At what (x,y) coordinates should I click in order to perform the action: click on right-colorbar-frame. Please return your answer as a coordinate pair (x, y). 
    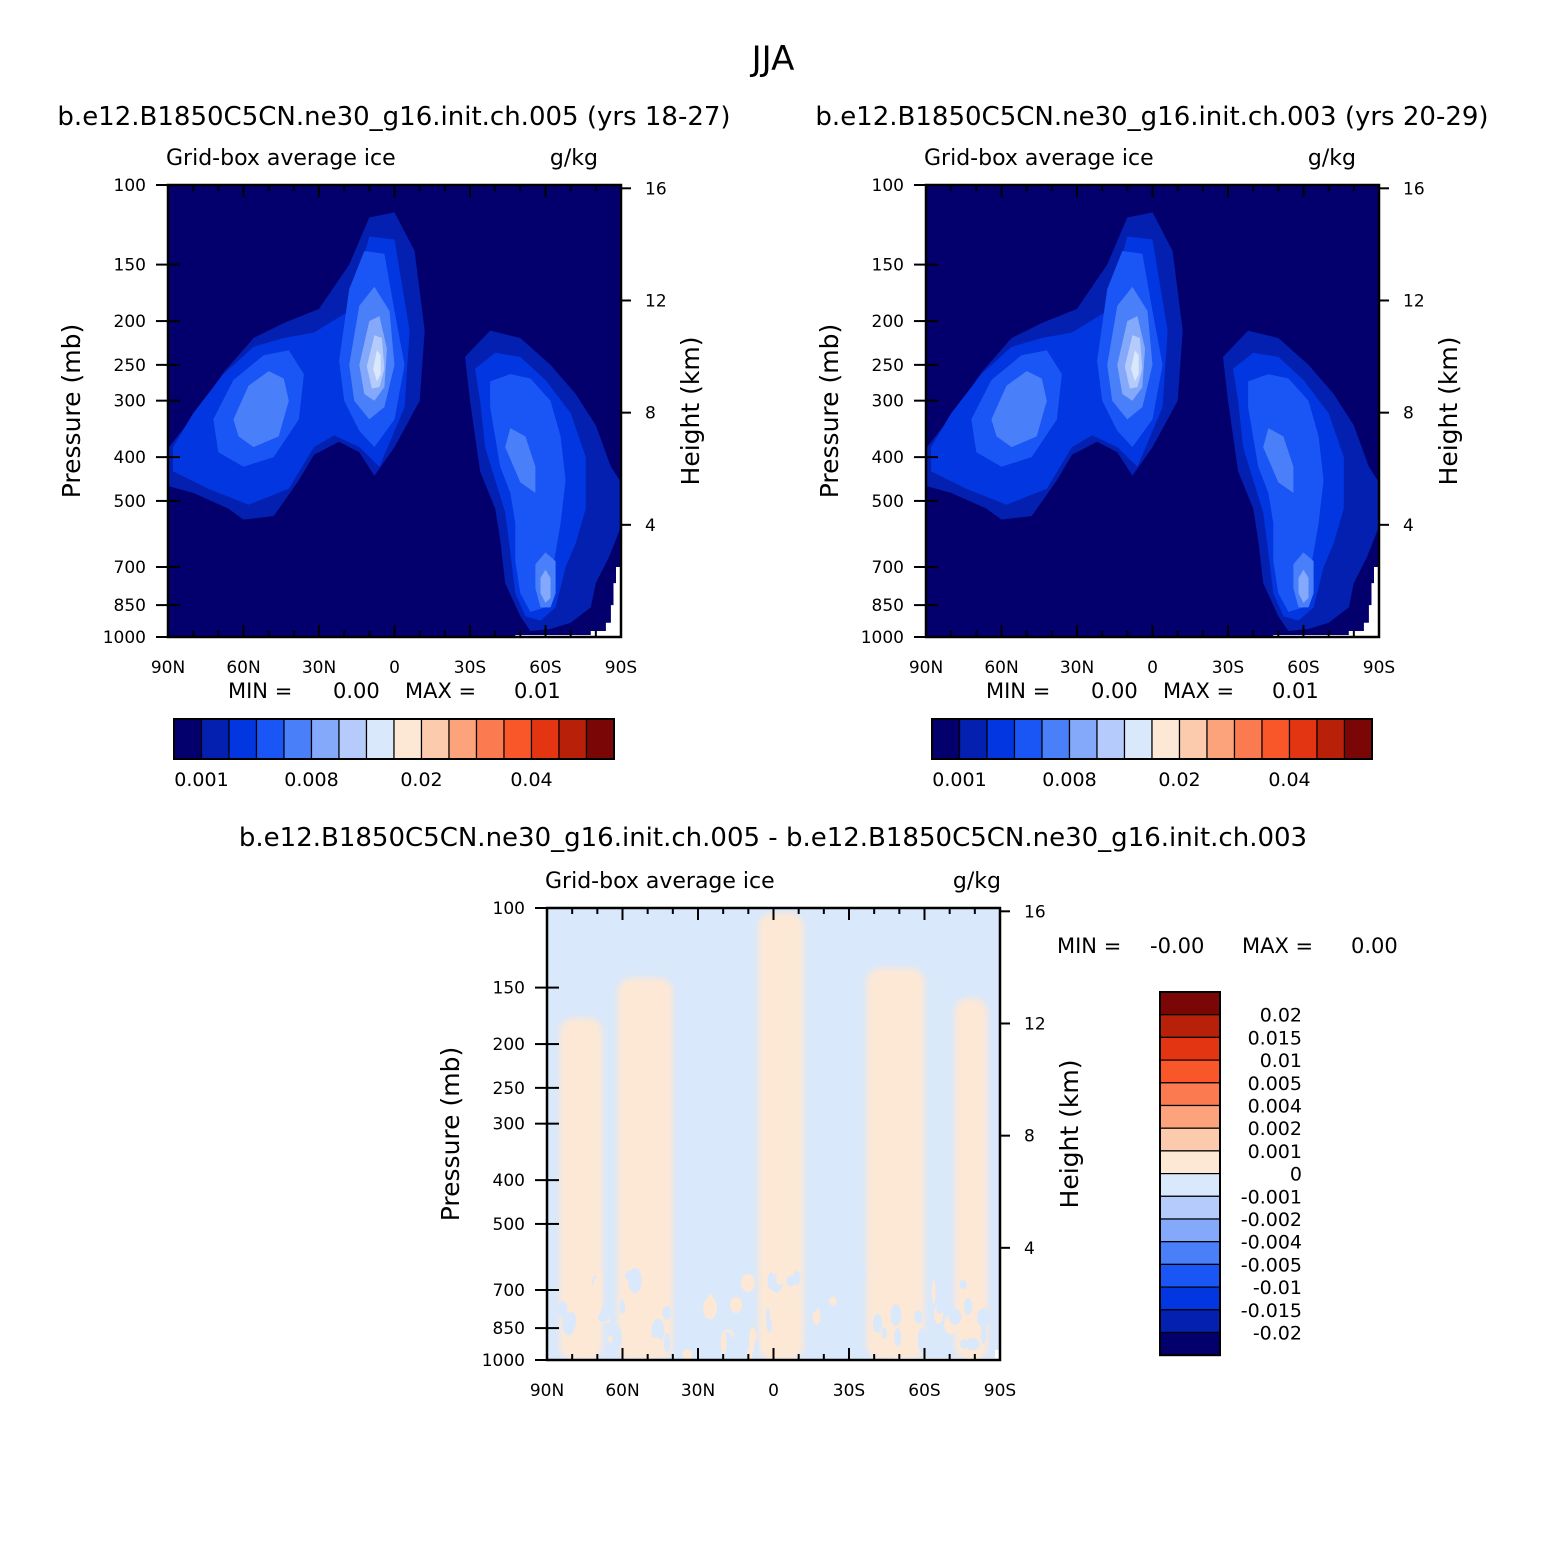
    Looking at the image, I should click on (1152, 739).